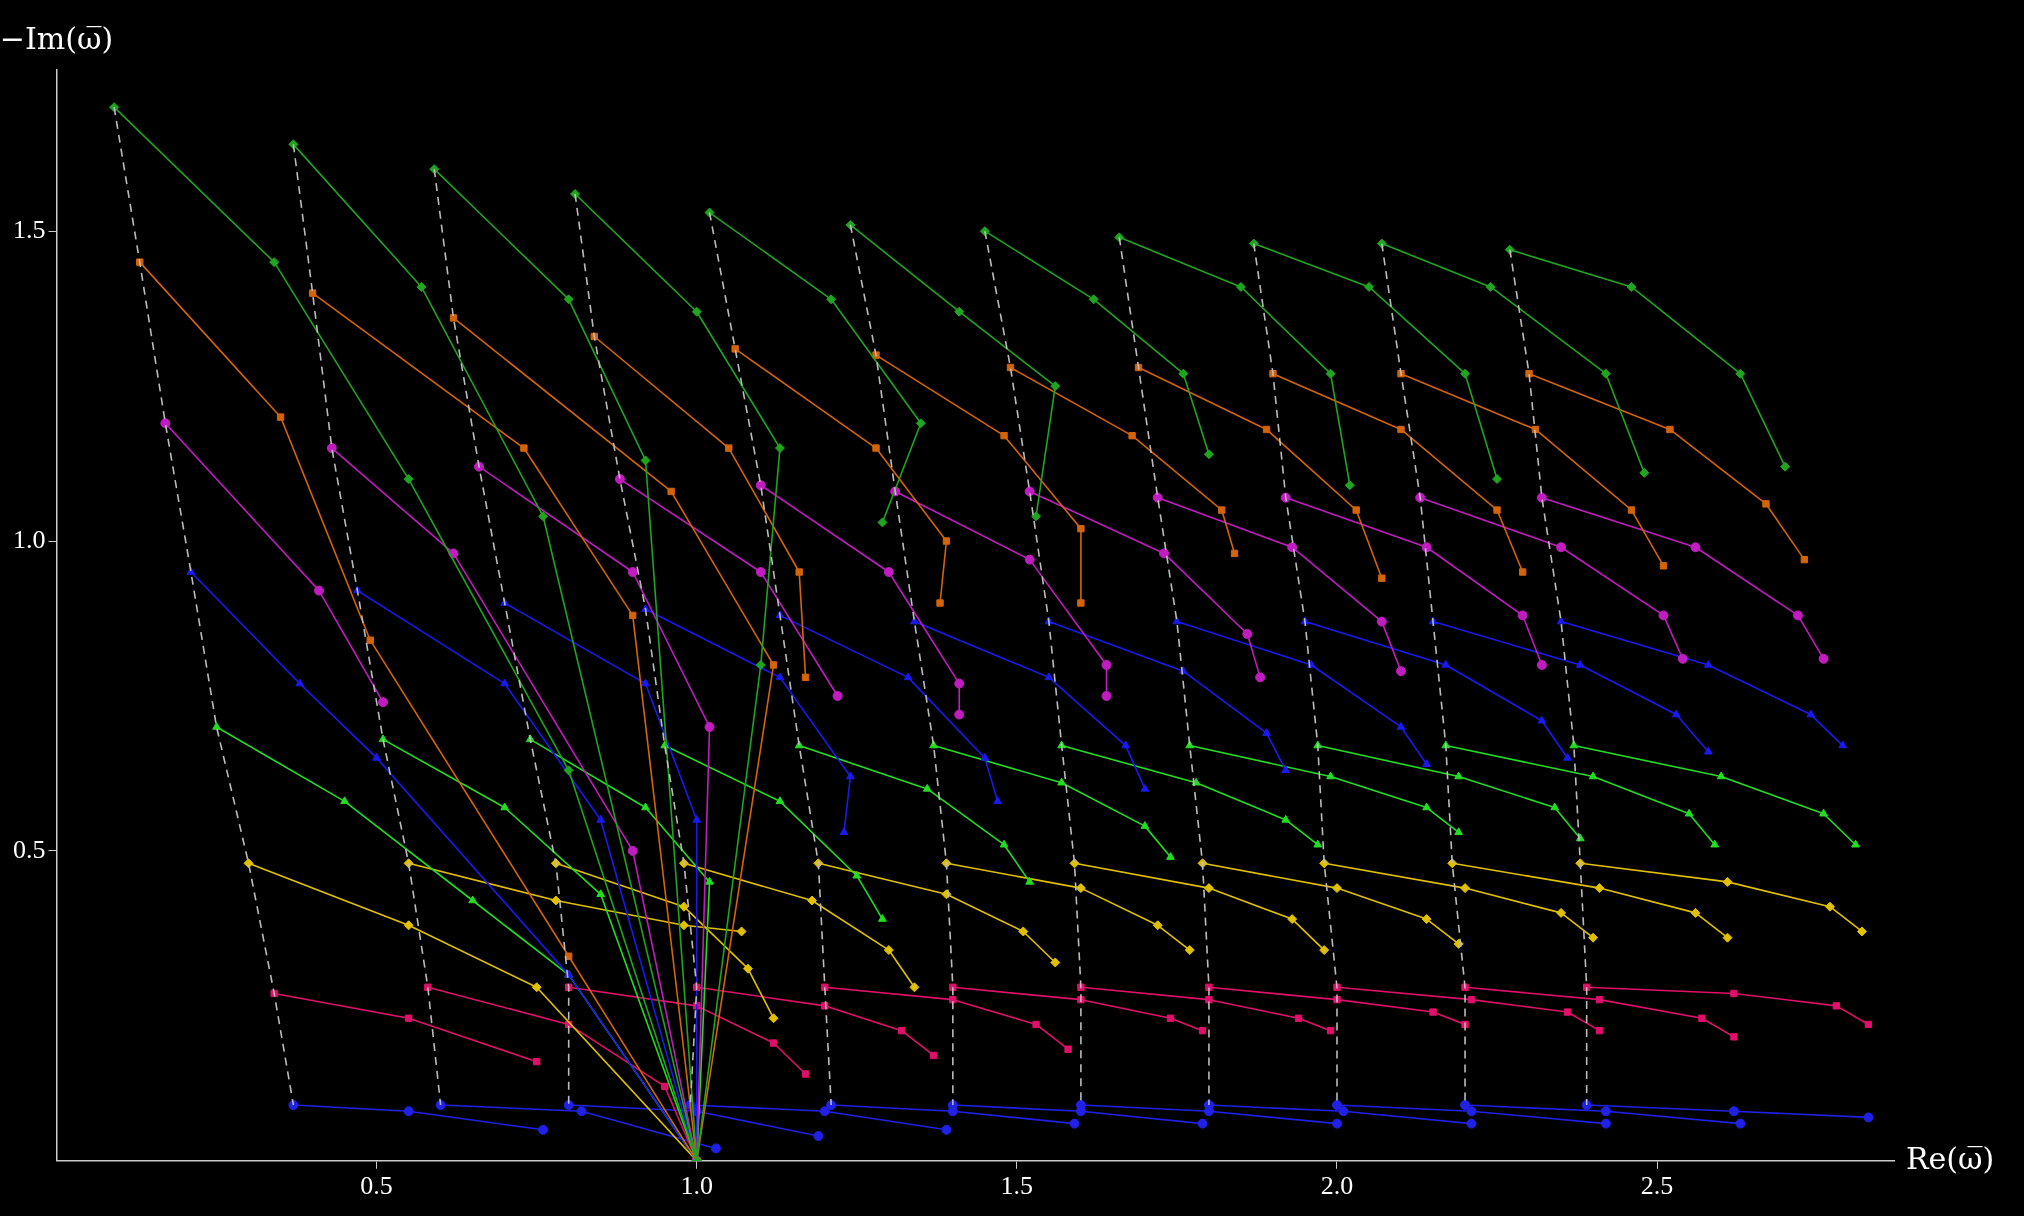 The height and width of the screenshot is (1216, 2024). I want to click on x-tick-label: 2.5, so click(1657, 1186).